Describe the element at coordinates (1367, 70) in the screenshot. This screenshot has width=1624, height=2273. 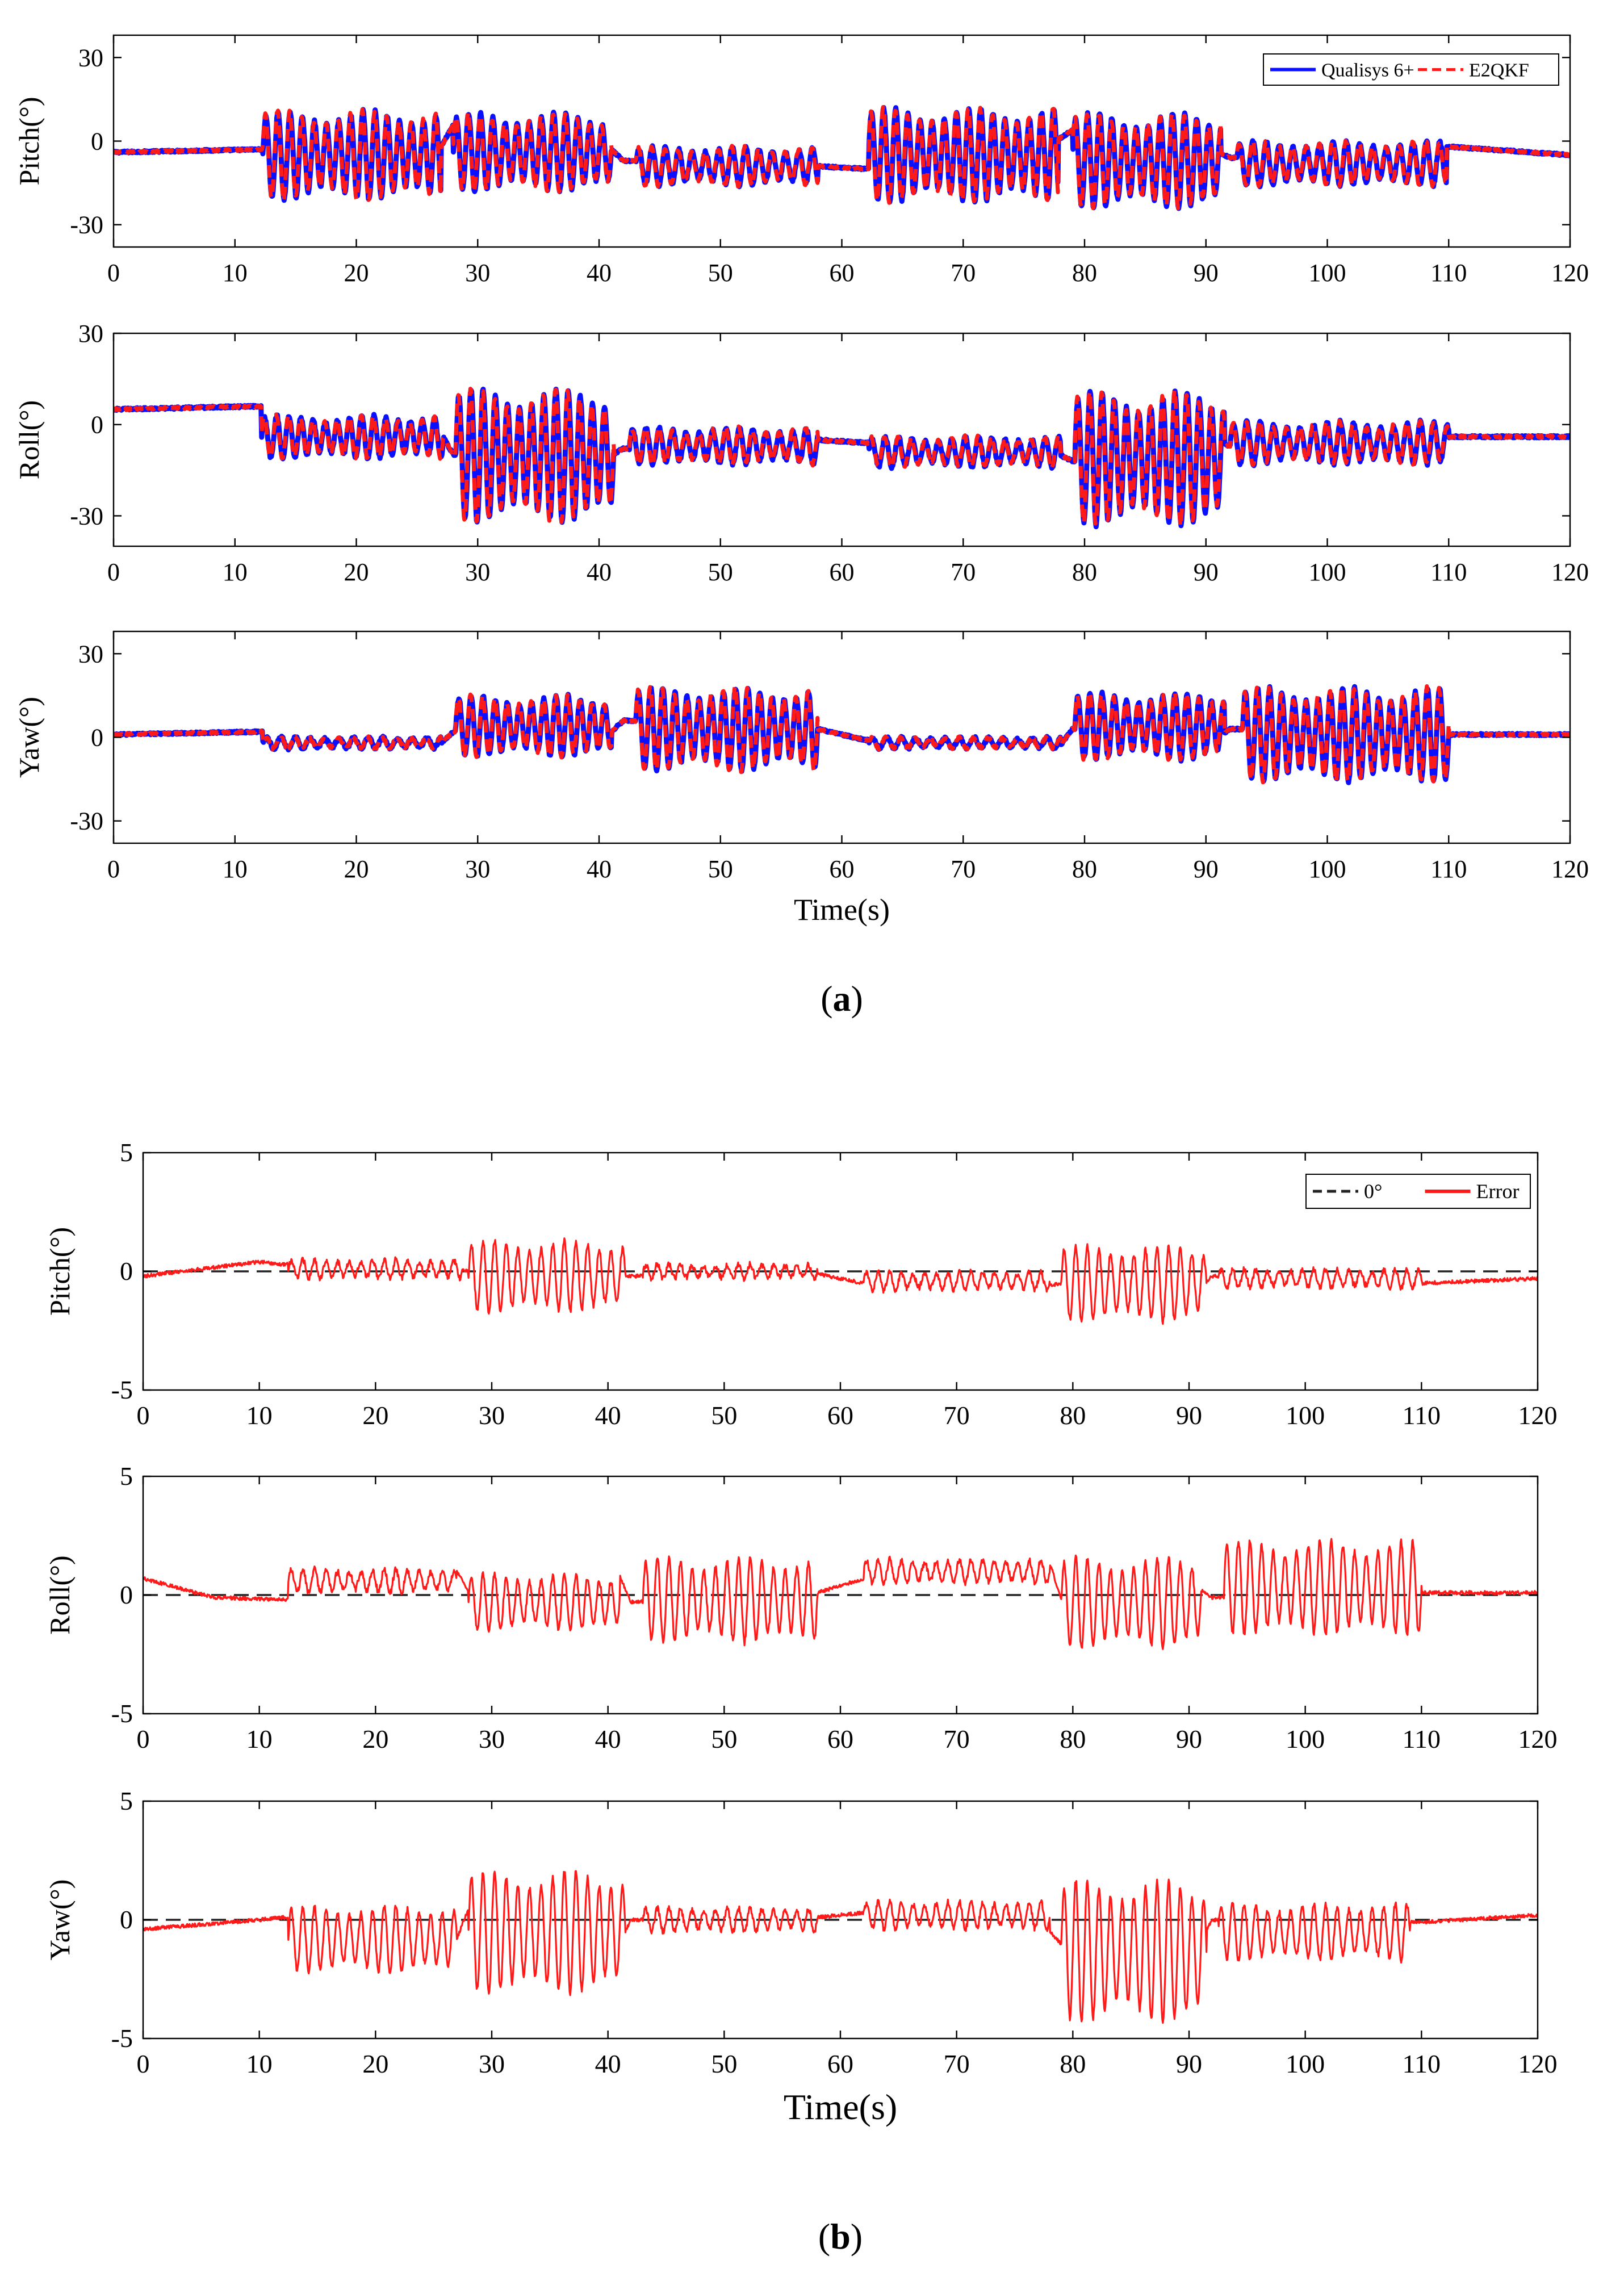
I see `legend-label: Qualisys 6+` at that location.